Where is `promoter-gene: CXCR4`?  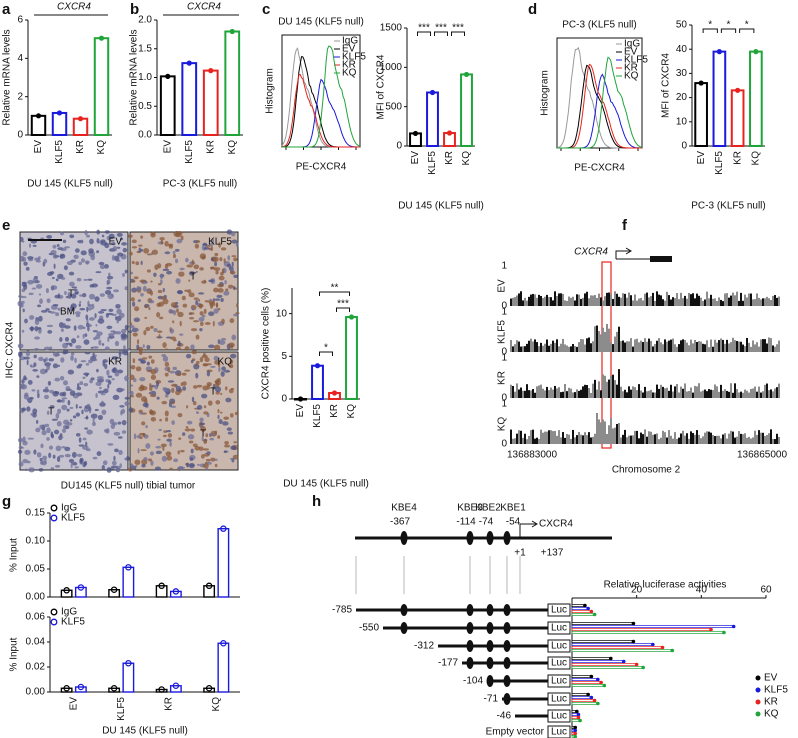
promoter-gene: CXCR4 is located at coordinates (556, 524).